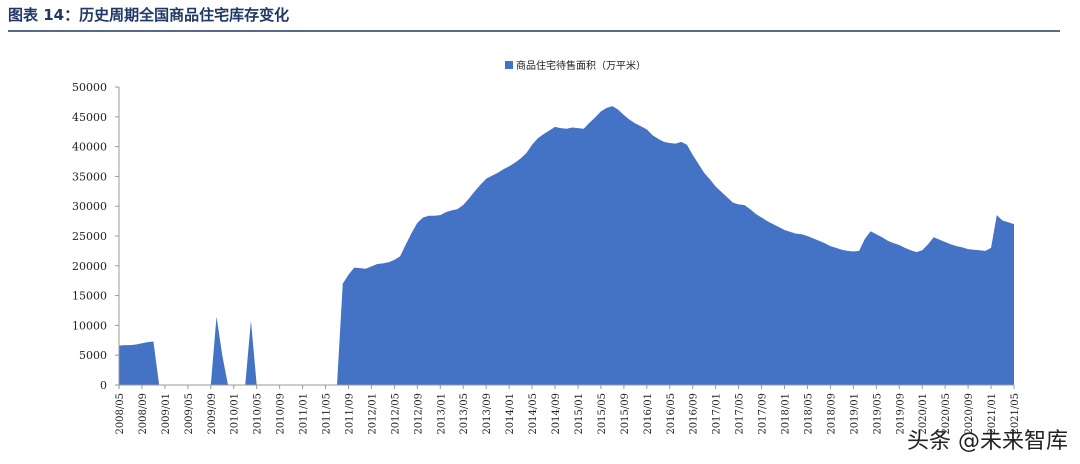 Image resolution: width=1080 pixels, height=464 pixels. What do you see at coordinates (987, 441) in the screenshot?
I see `watermark: 头条 @未来智库` at bounding box center [987, 441].